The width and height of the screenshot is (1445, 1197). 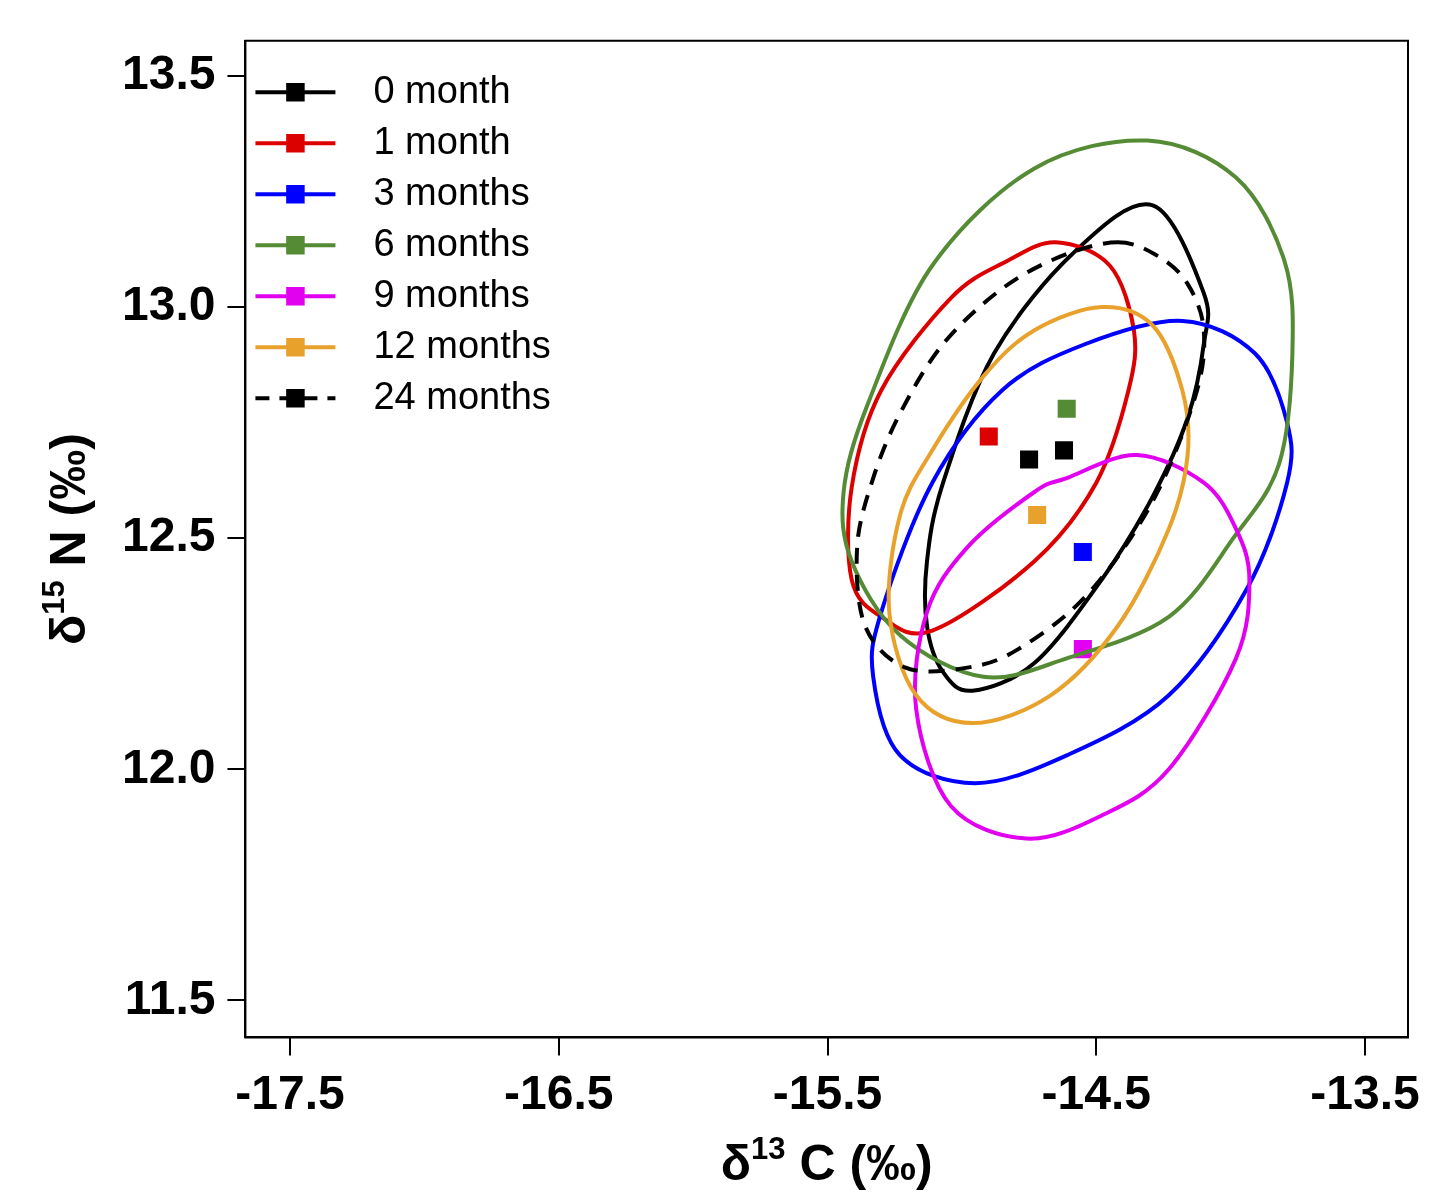 What do you see at coordinates (462, 344) in the screenshot?
I see `legend-label: 12 months` at bounding box center [462, 344].